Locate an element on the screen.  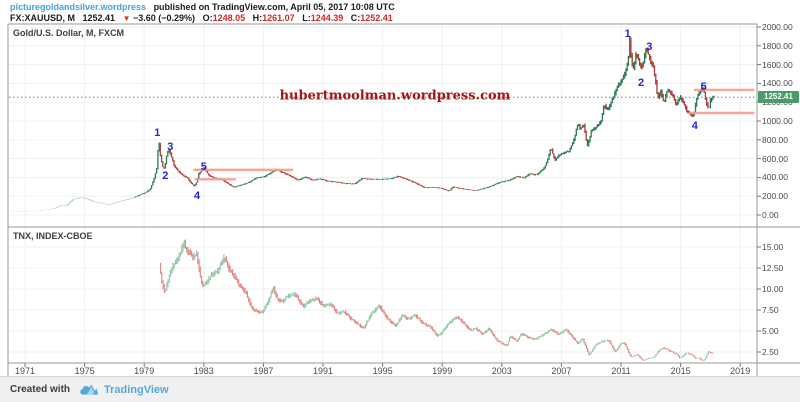
tnx-panel-title: TNX, INDEX-CBOE is located at coordinates (53, 236).